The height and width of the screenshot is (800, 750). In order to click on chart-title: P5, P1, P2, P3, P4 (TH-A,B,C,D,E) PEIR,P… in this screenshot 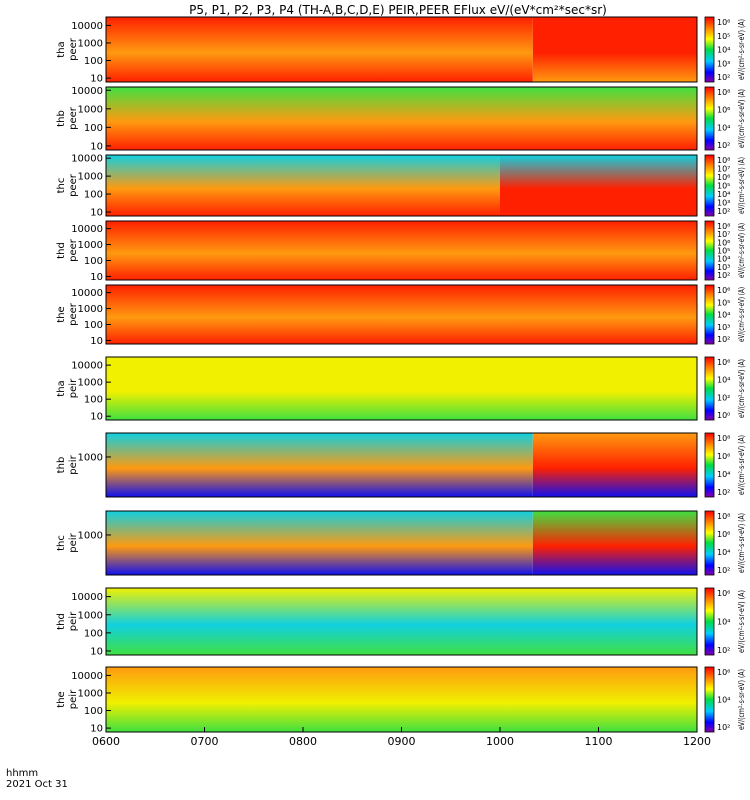, I will do `click(398, 10)`.